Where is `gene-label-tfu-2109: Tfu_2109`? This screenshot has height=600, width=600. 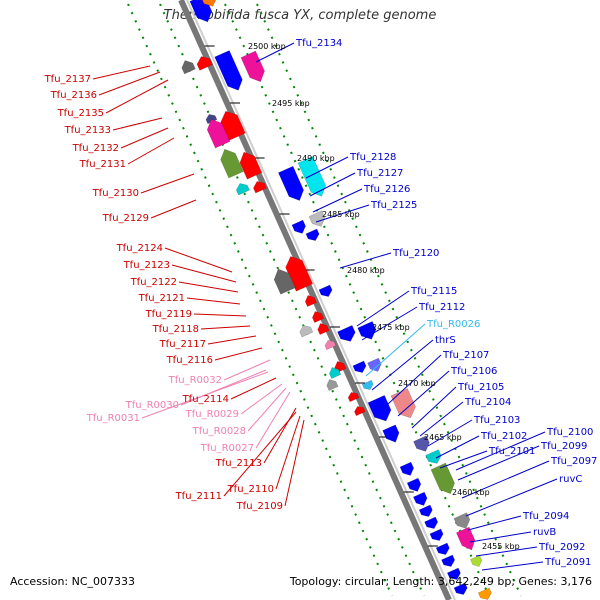 gene-label-tfu-2109: Tfu_2109 is located at coordinates (259, 506).